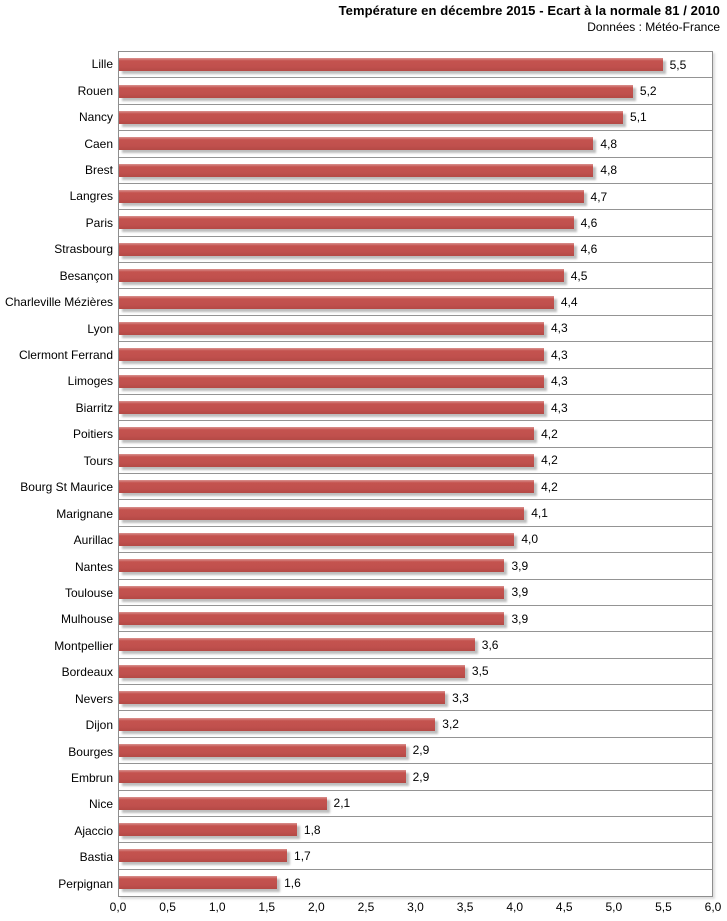  What do you see at coordinates (100, 804) in the screenshot?
I see `category-label: Nice` at bounding box center [100, 804].